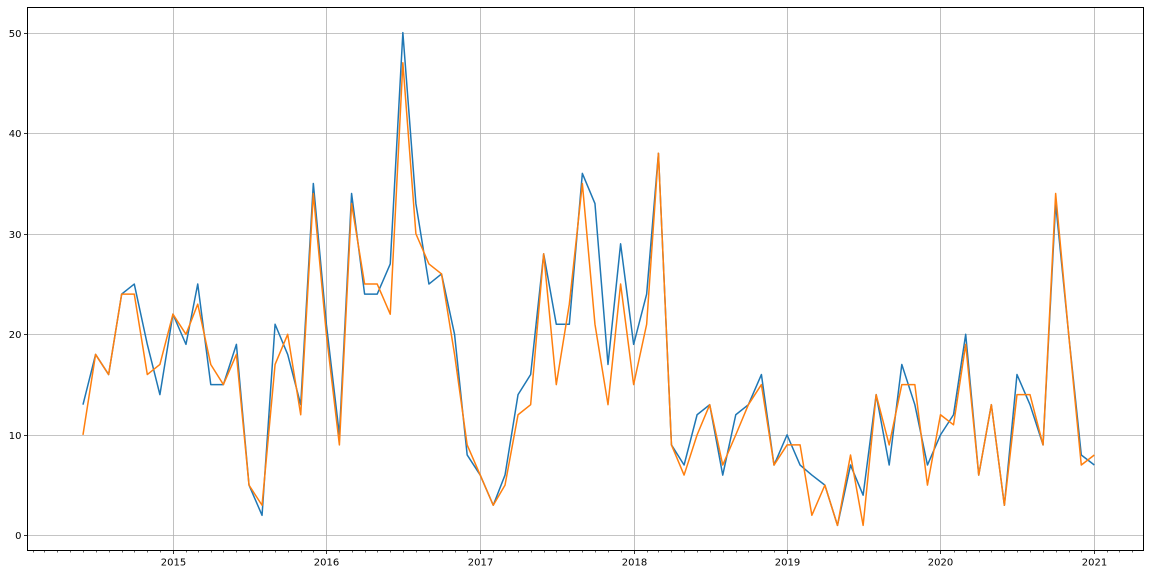 This screenshot has width=1150, height=575. Describe the element at coordinates (787, 563) in the screenshot. I see `x-tick-label: 2019` at that location.